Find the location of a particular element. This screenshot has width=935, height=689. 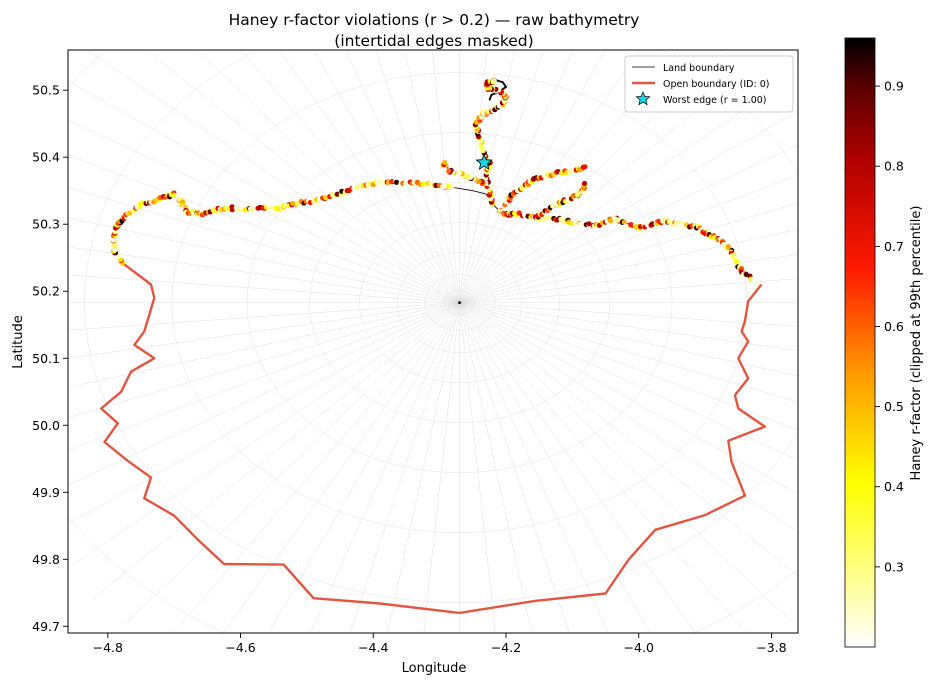

x-tick-label: −4.6 is located at coordinates (240, 647).